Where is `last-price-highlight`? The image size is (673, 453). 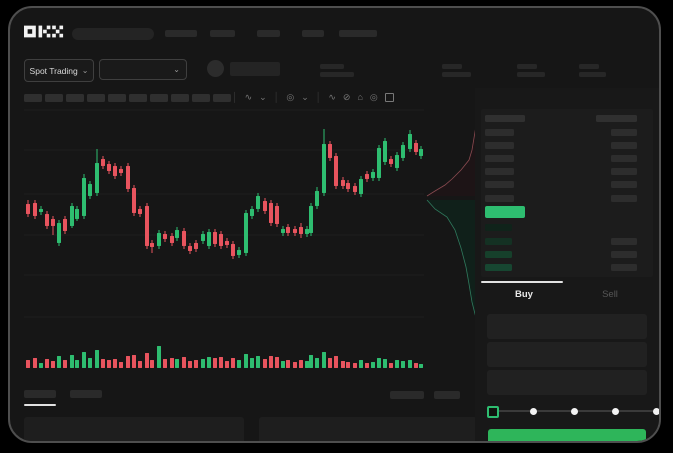 last-price-highlight is located at coordinates (505, 212).